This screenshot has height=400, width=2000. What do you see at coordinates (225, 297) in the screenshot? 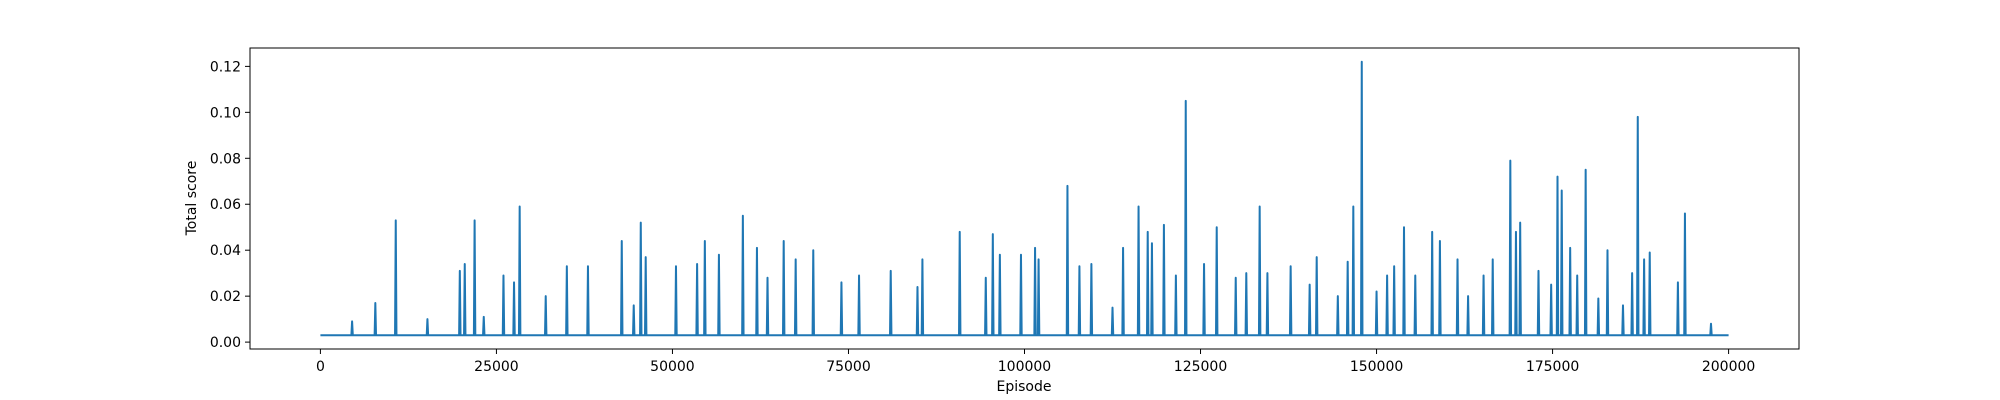
I see `y-tick-label: 0.02` at bounding box center [225, 297].